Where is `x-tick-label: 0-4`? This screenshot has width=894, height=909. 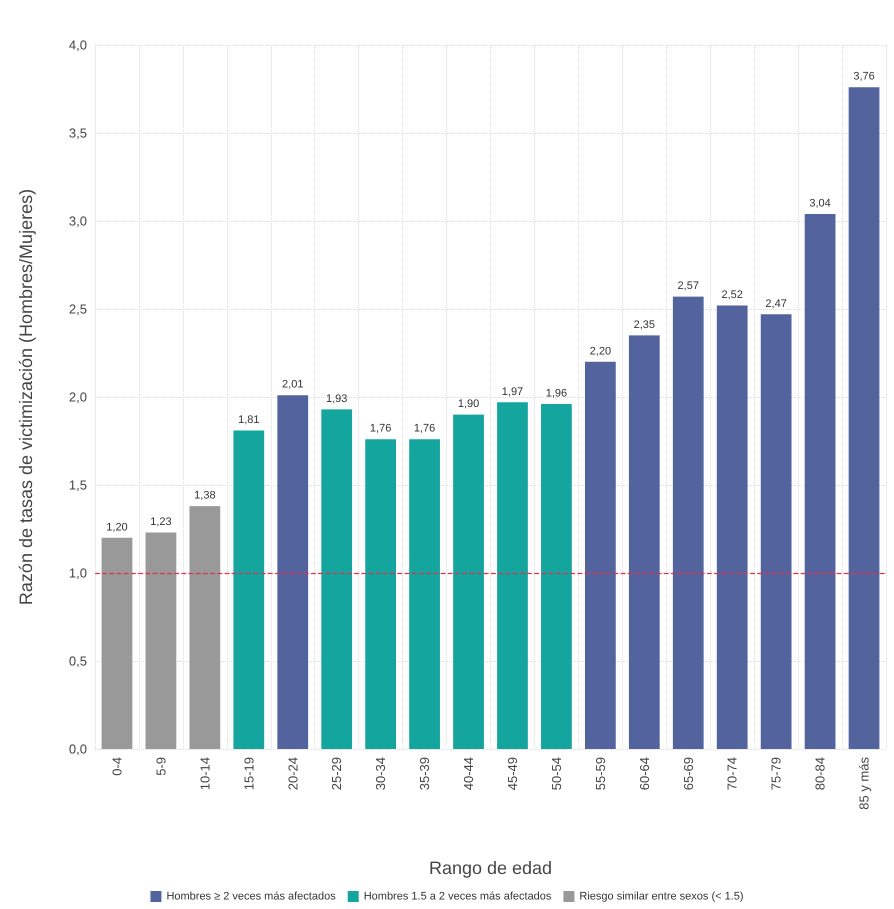
x-tick-label: 0-4 is located at coordinates (116, 766).